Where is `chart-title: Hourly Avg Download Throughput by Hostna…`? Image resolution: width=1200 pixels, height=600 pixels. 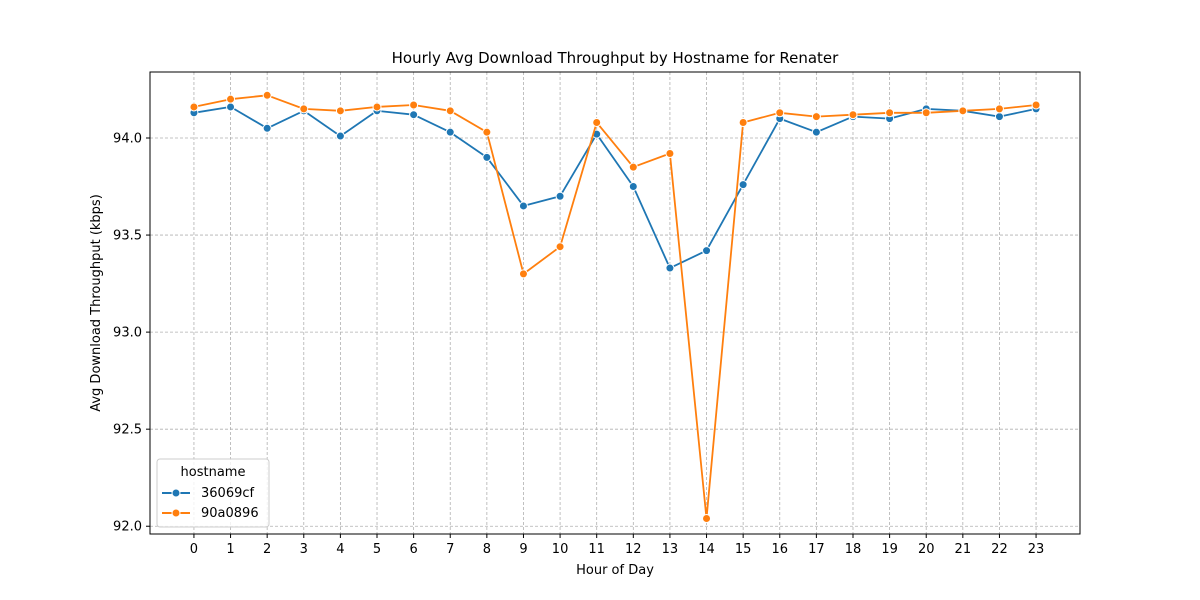
chart-title: Hourly Avg Download Throughput by Hostna… is located at coordinates (616, 58).